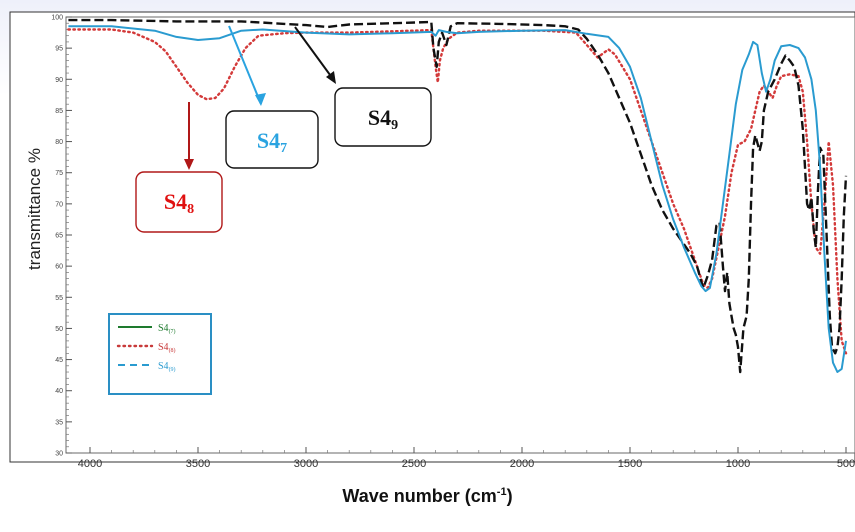 The width and height of the screenshot is (855, 532). What do you see at coordinates (59, 329) in the screenshot?
I see `y-tick-label: 50` at bounding box center [59, 329].